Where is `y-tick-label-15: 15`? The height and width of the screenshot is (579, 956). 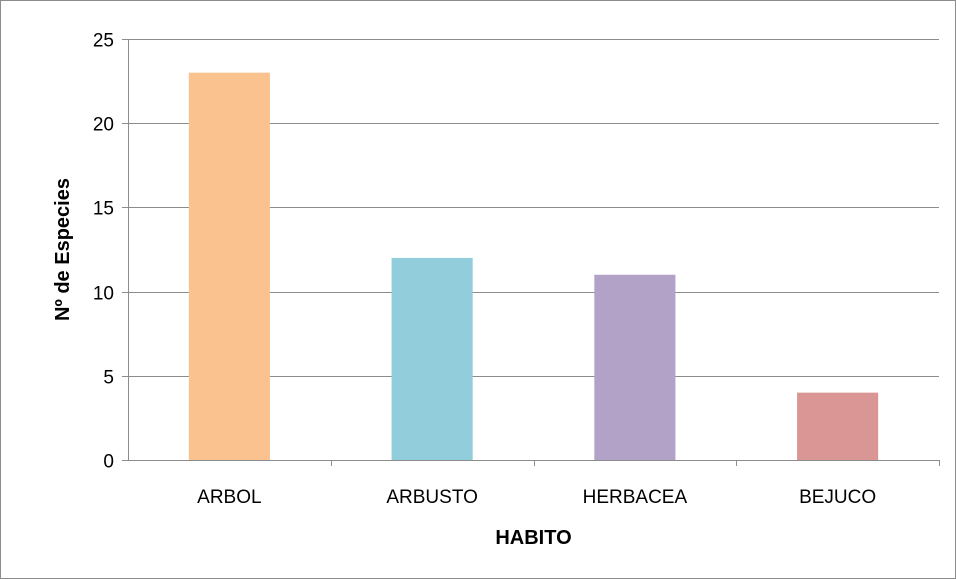 y-tick-label-15: 15 is located at coordinates (103, 209).